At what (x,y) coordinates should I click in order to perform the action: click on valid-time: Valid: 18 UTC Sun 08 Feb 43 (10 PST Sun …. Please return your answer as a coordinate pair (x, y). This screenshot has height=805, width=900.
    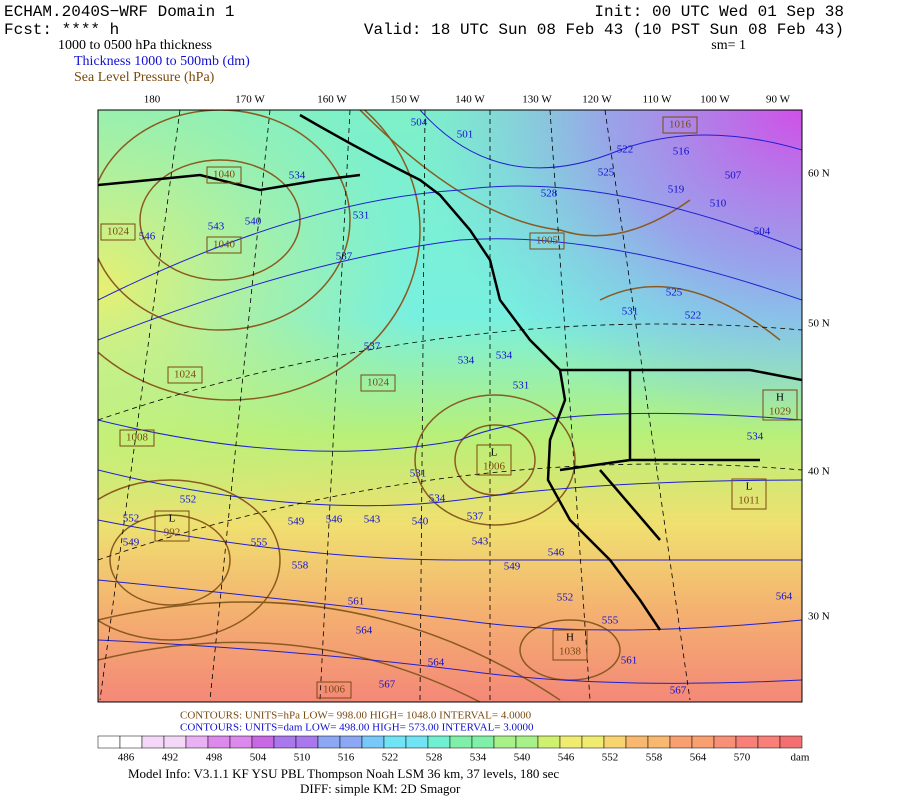
    Looking at the image, I should click on (604, 30).